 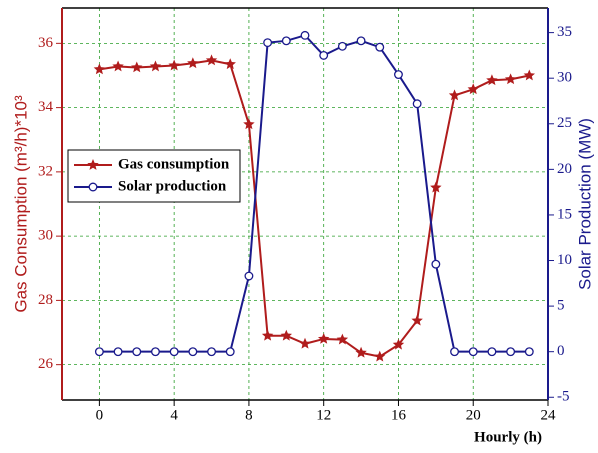 What do you see at coordinates (564, 78) in the screenshot?
I see `y2-tick-label: 30` at bounding box center [564, 78].